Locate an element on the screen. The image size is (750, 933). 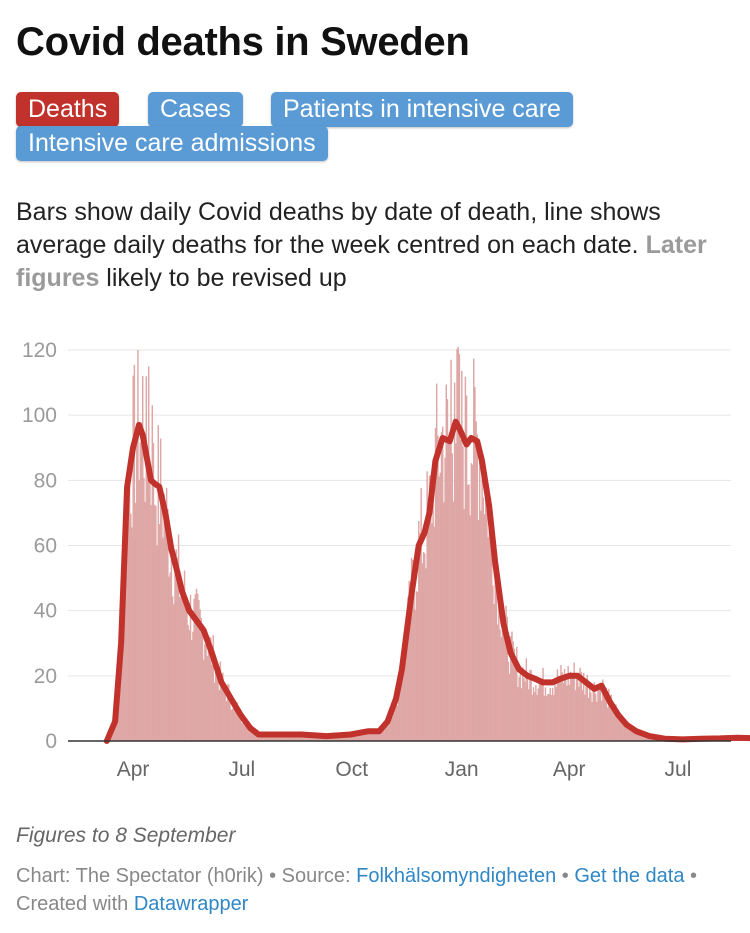
cases-button: Cases is located at coordinates (195, 109).